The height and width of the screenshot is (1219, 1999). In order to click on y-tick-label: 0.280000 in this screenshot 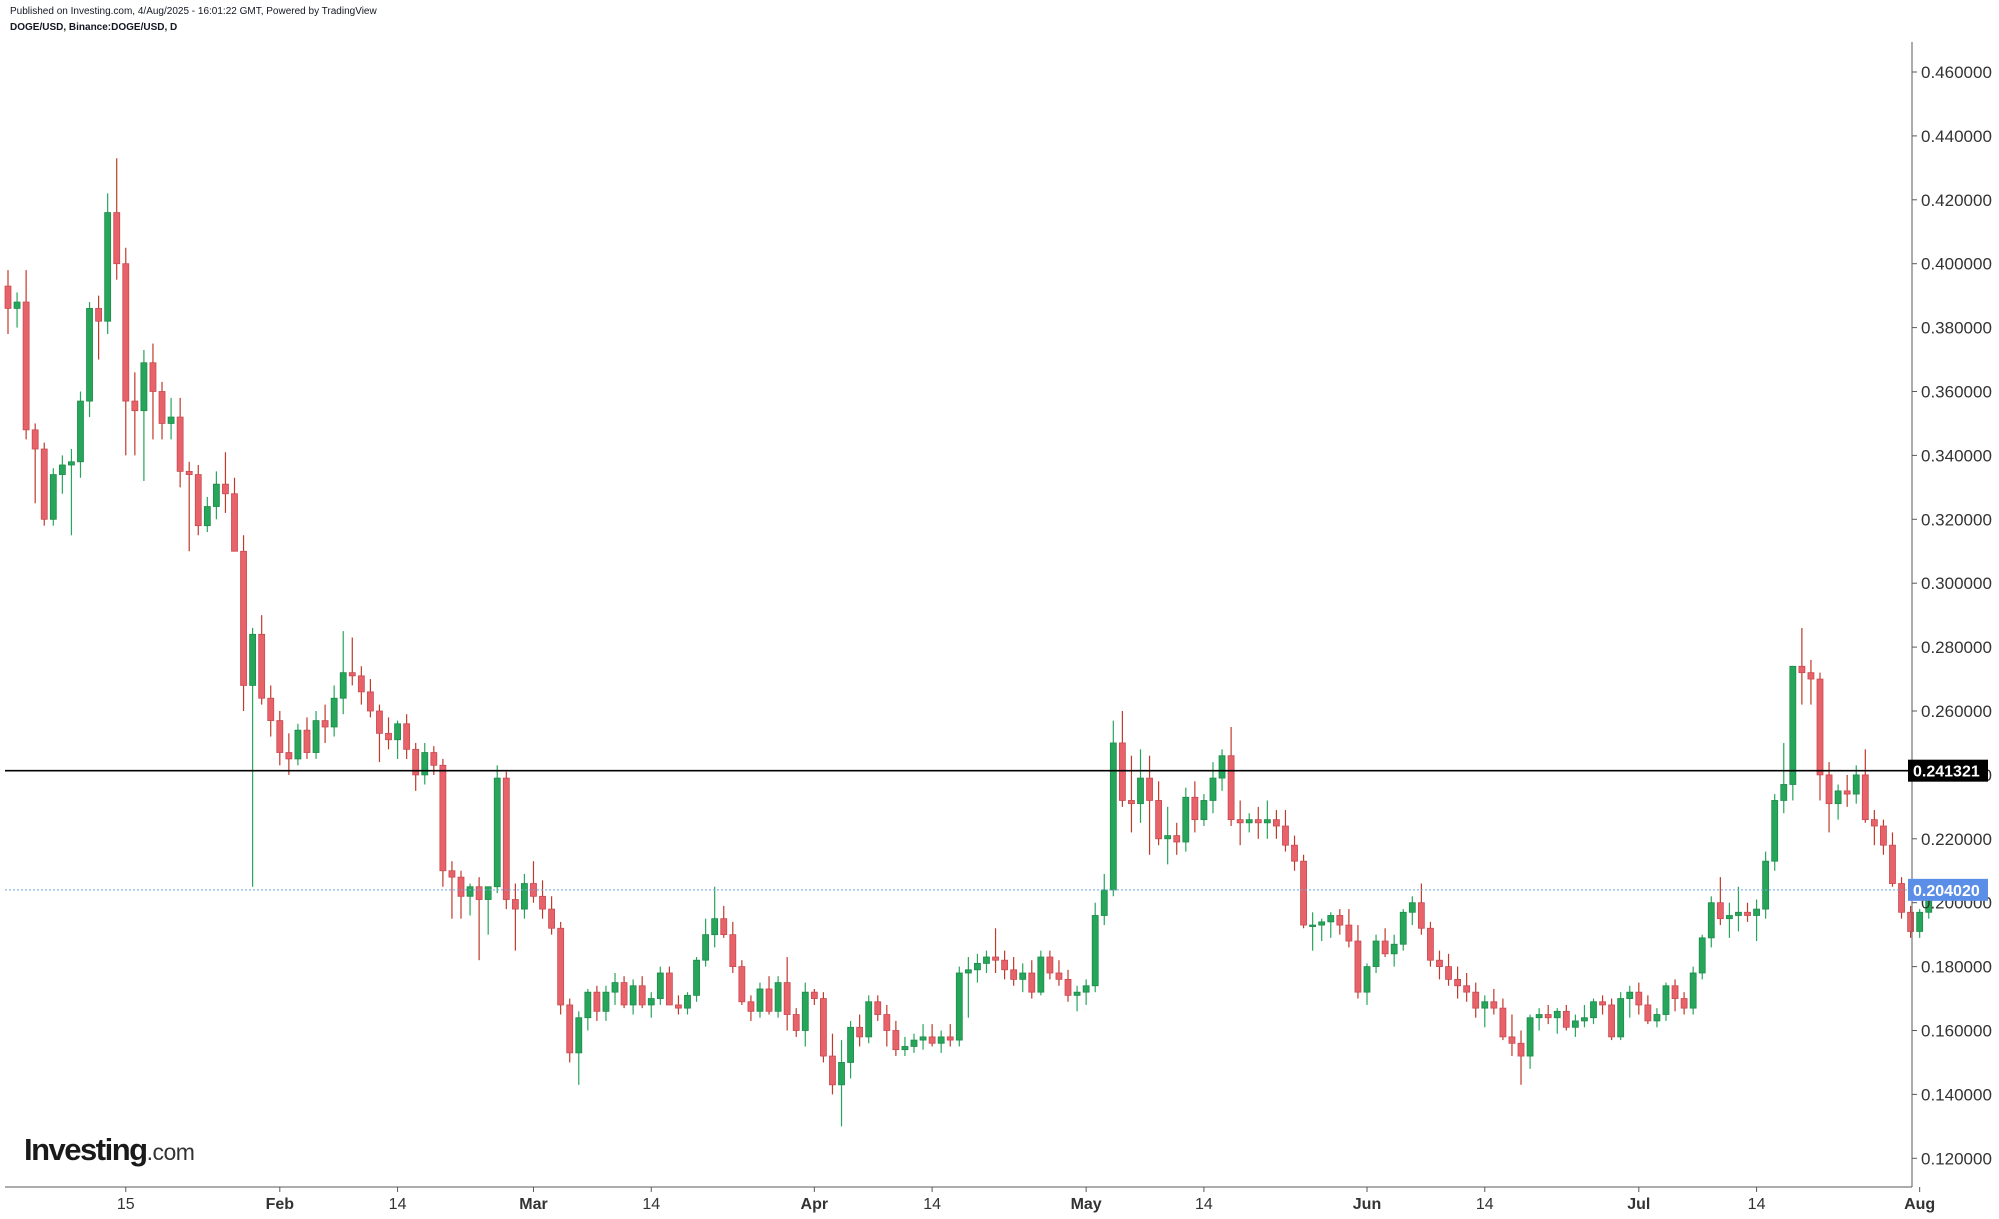, I will do `click(1956, 647)`.